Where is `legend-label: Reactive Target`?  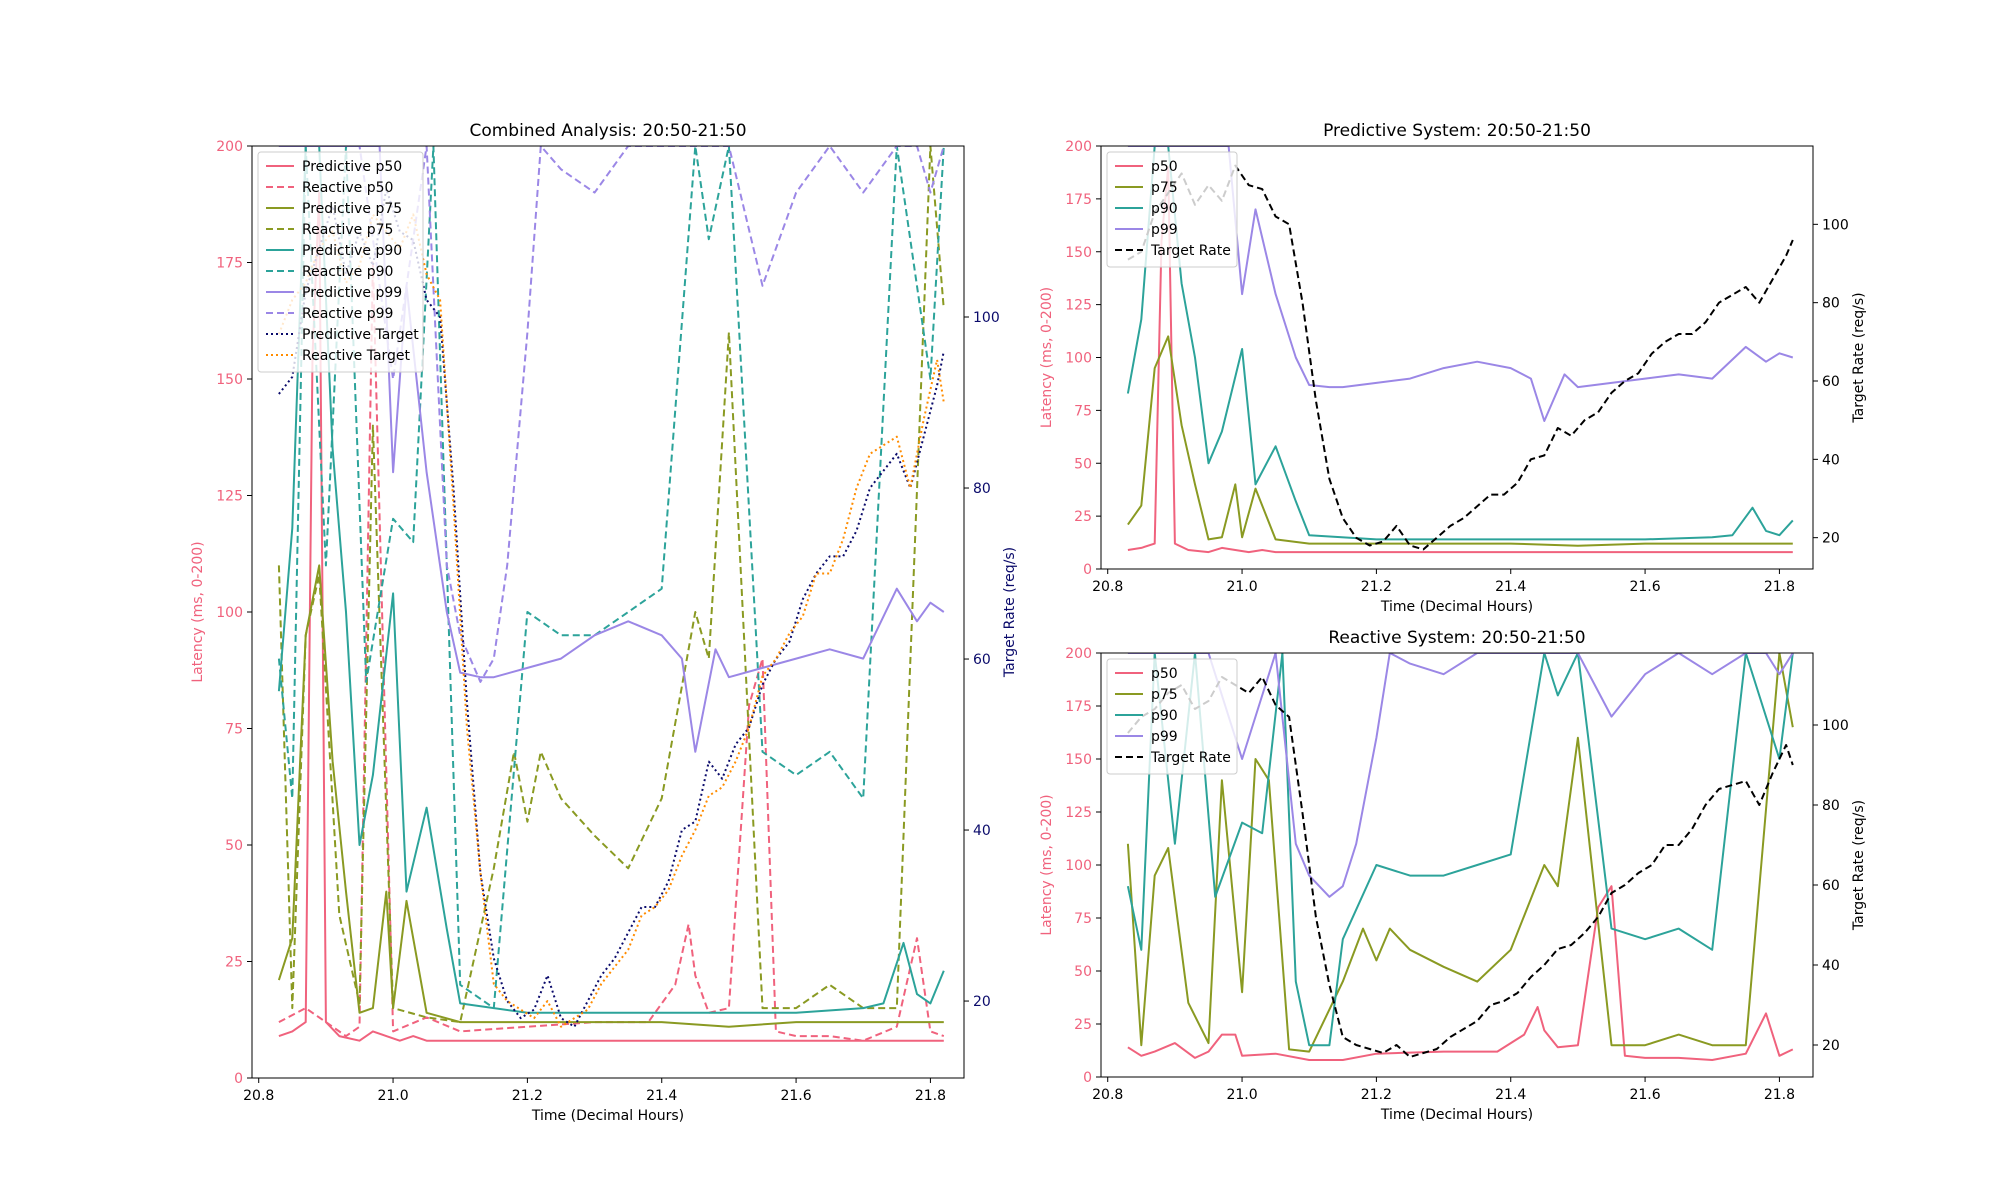 legend-label: Reactive Target is located at coordinates (356, 356).